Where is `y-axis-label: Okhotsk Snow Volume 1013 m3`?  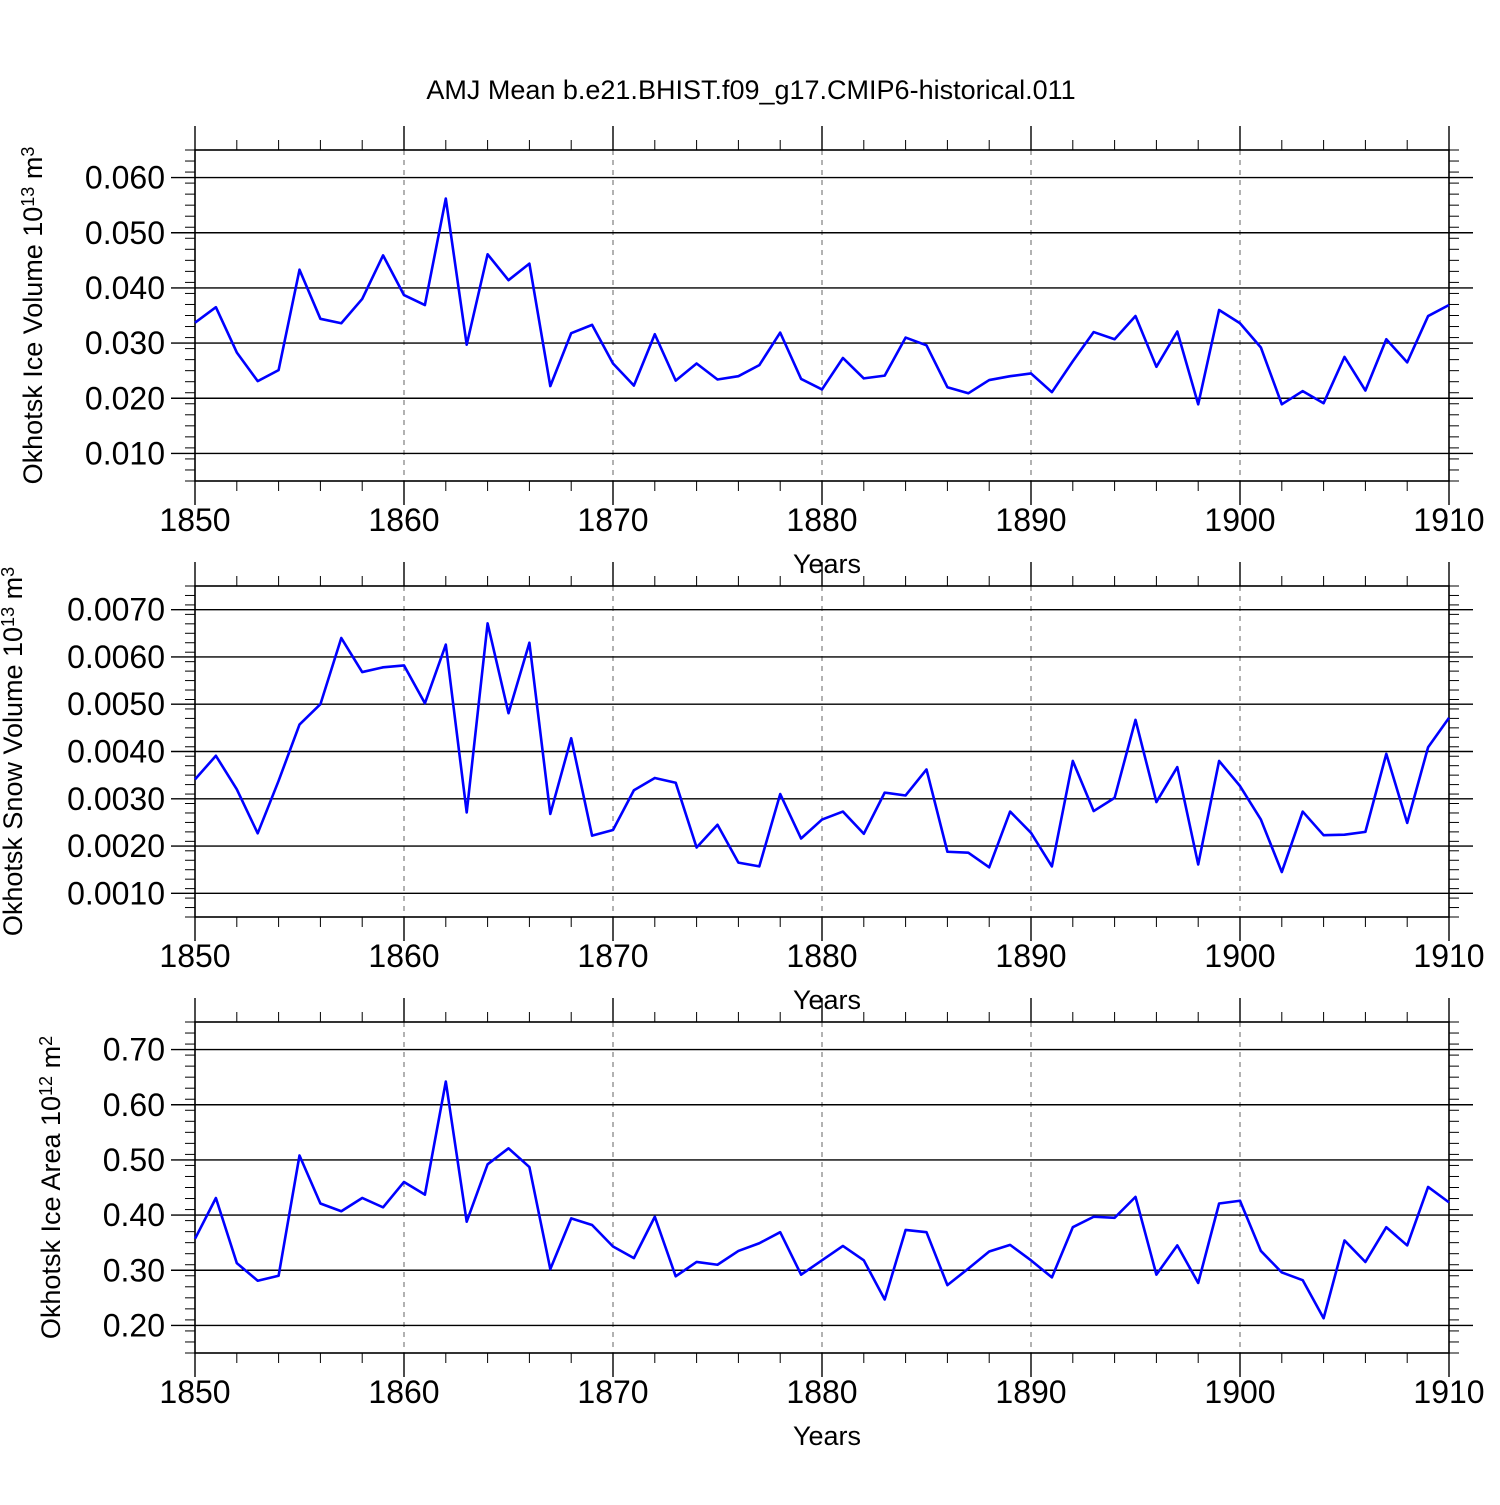 y-axis-label: Okhotsk Snow Volume 1013 m3 is located at coordinates (14, 751).